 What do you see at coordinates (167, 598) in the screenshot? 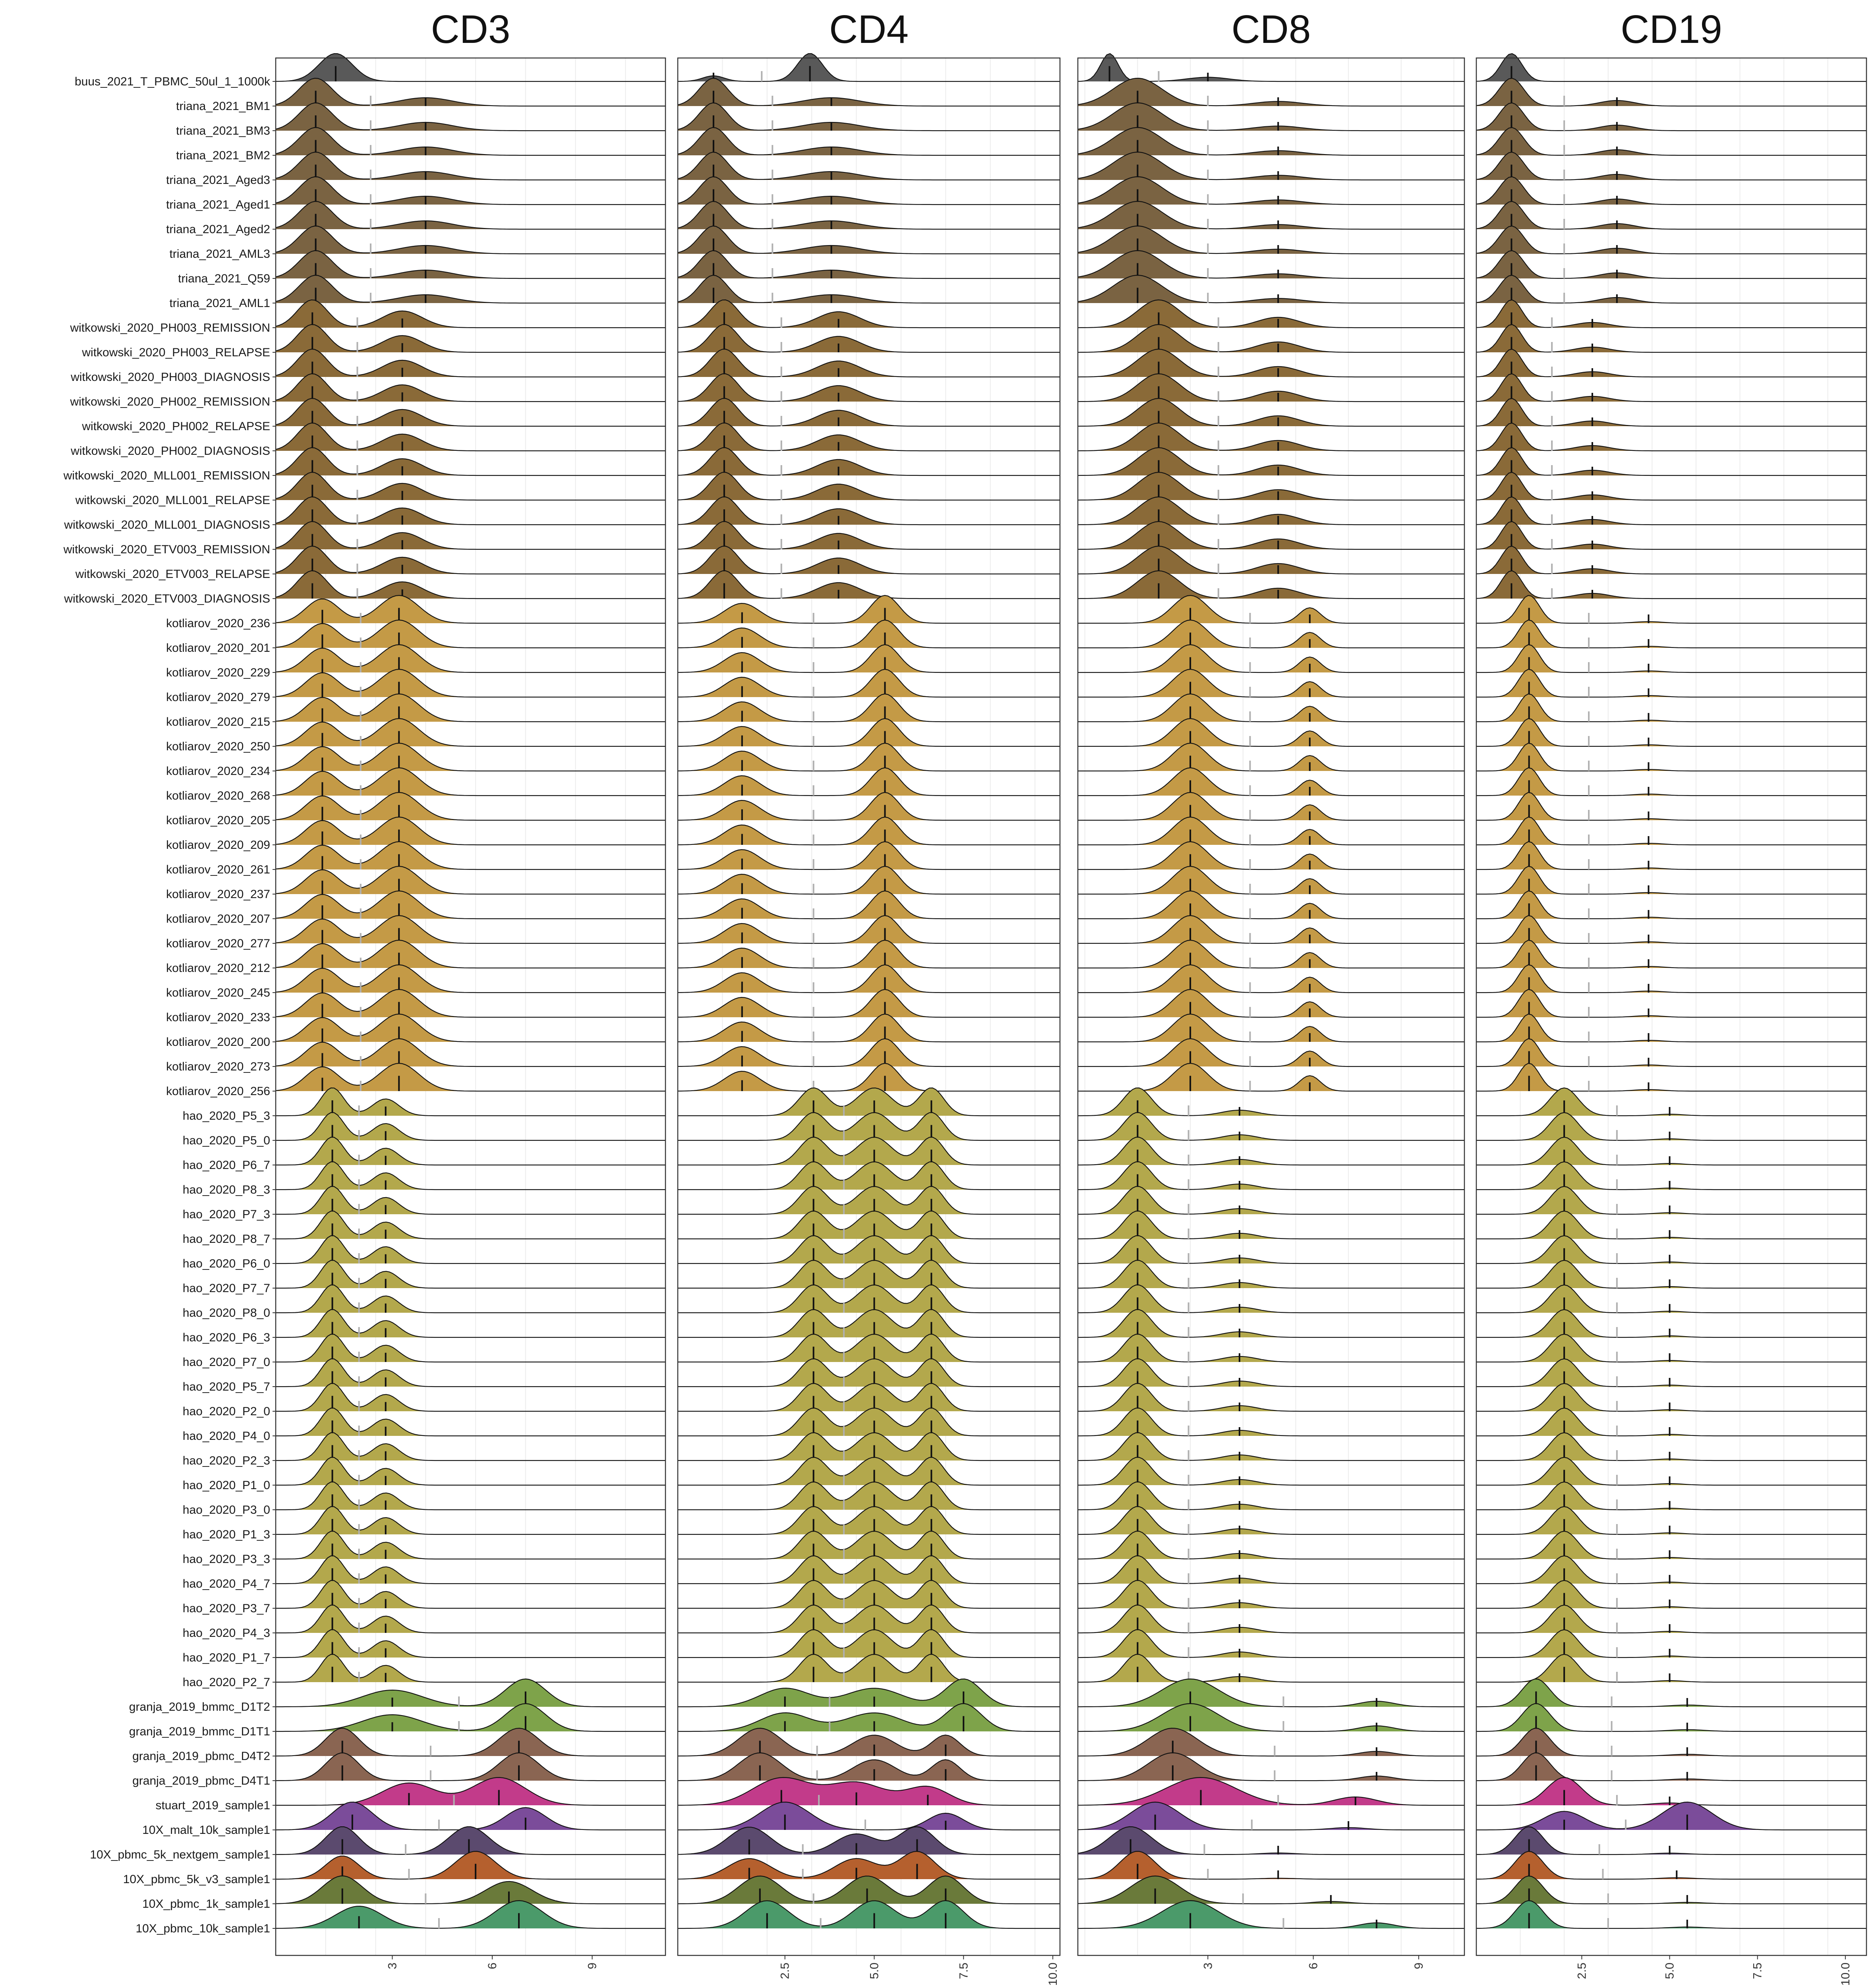
I see `sample-label: witkowski_2020_ETV003_DIAGNOSIS` at bounding box center [167, 598].